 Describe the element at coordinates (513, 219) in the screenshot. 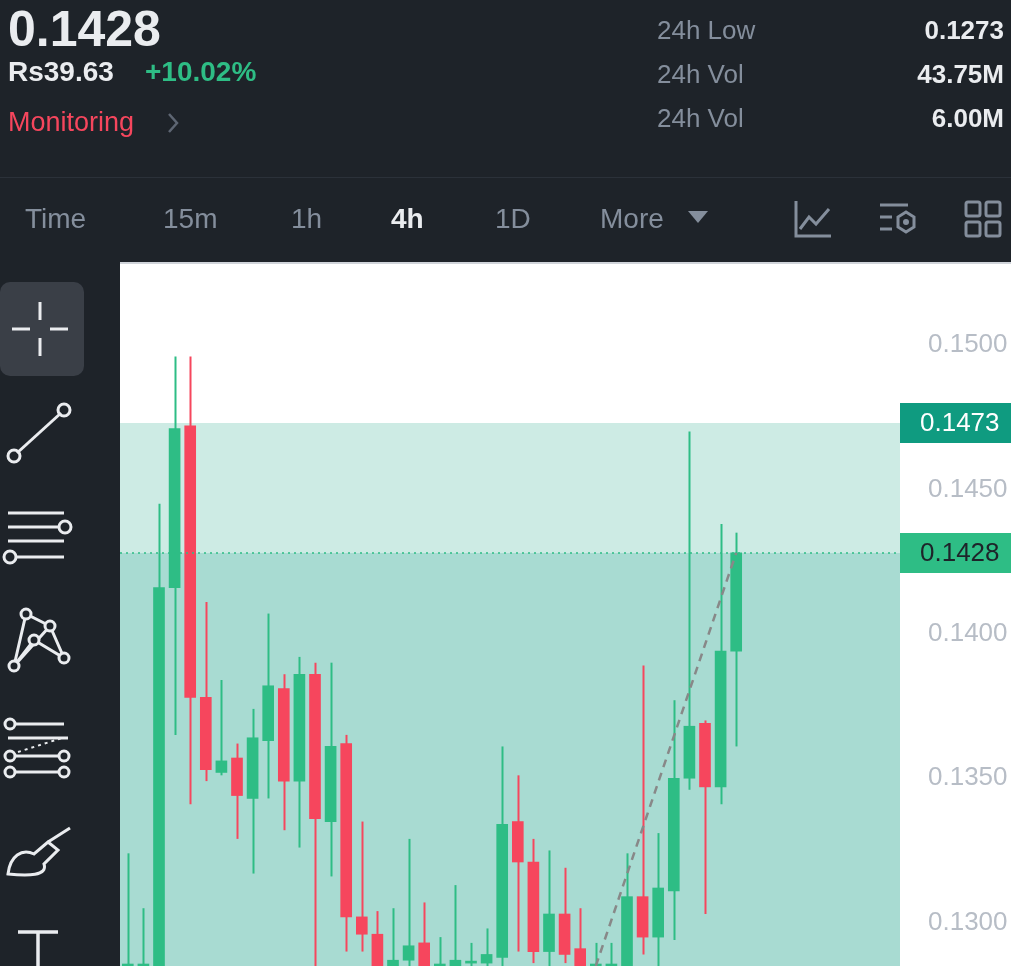

I see `text: 1D` at that location.